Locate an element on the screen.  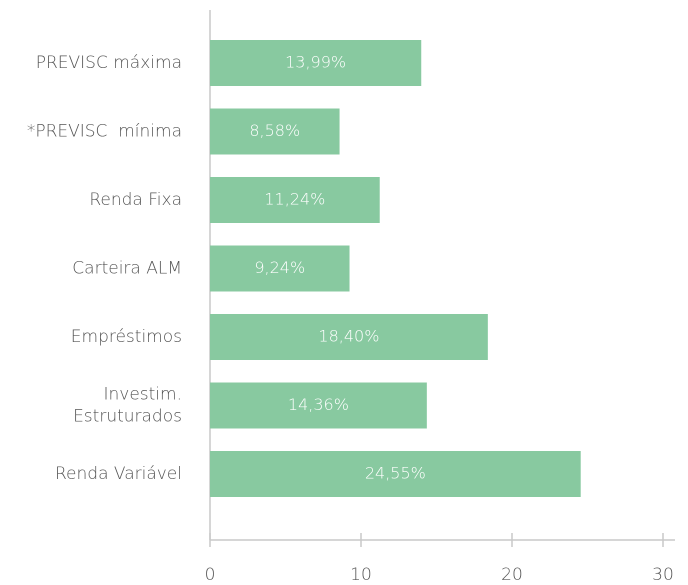
category-label: Empréstimos is located at coordinates (126, 337).